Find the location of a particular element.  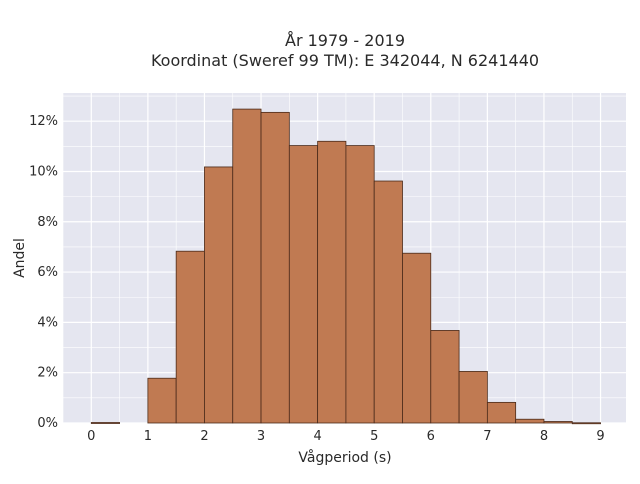

x-tick-label: 5 is located at coordinates (374, 436).